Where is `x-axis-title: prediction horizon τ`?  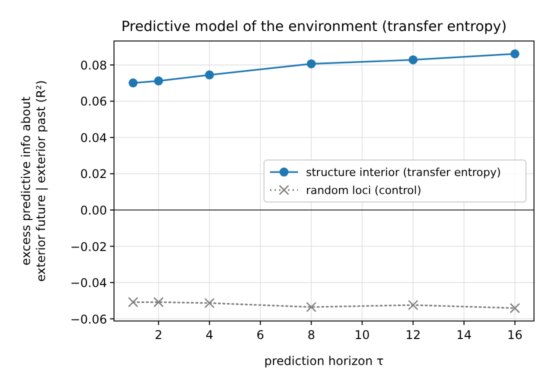 x-axis-title: prediction horizon τ is located at coordinates (324, 361).